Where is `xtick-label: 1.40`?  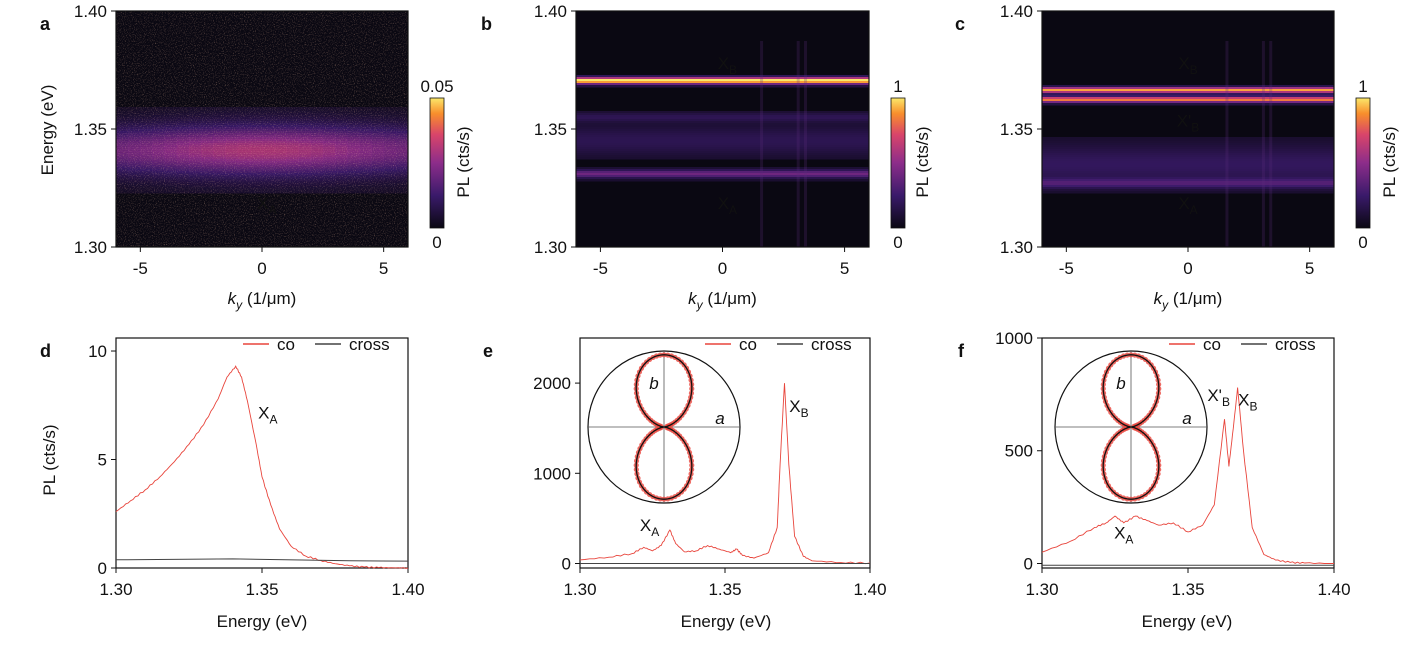 xtick-label: 1.40 is located at coordinates (1333, 589).